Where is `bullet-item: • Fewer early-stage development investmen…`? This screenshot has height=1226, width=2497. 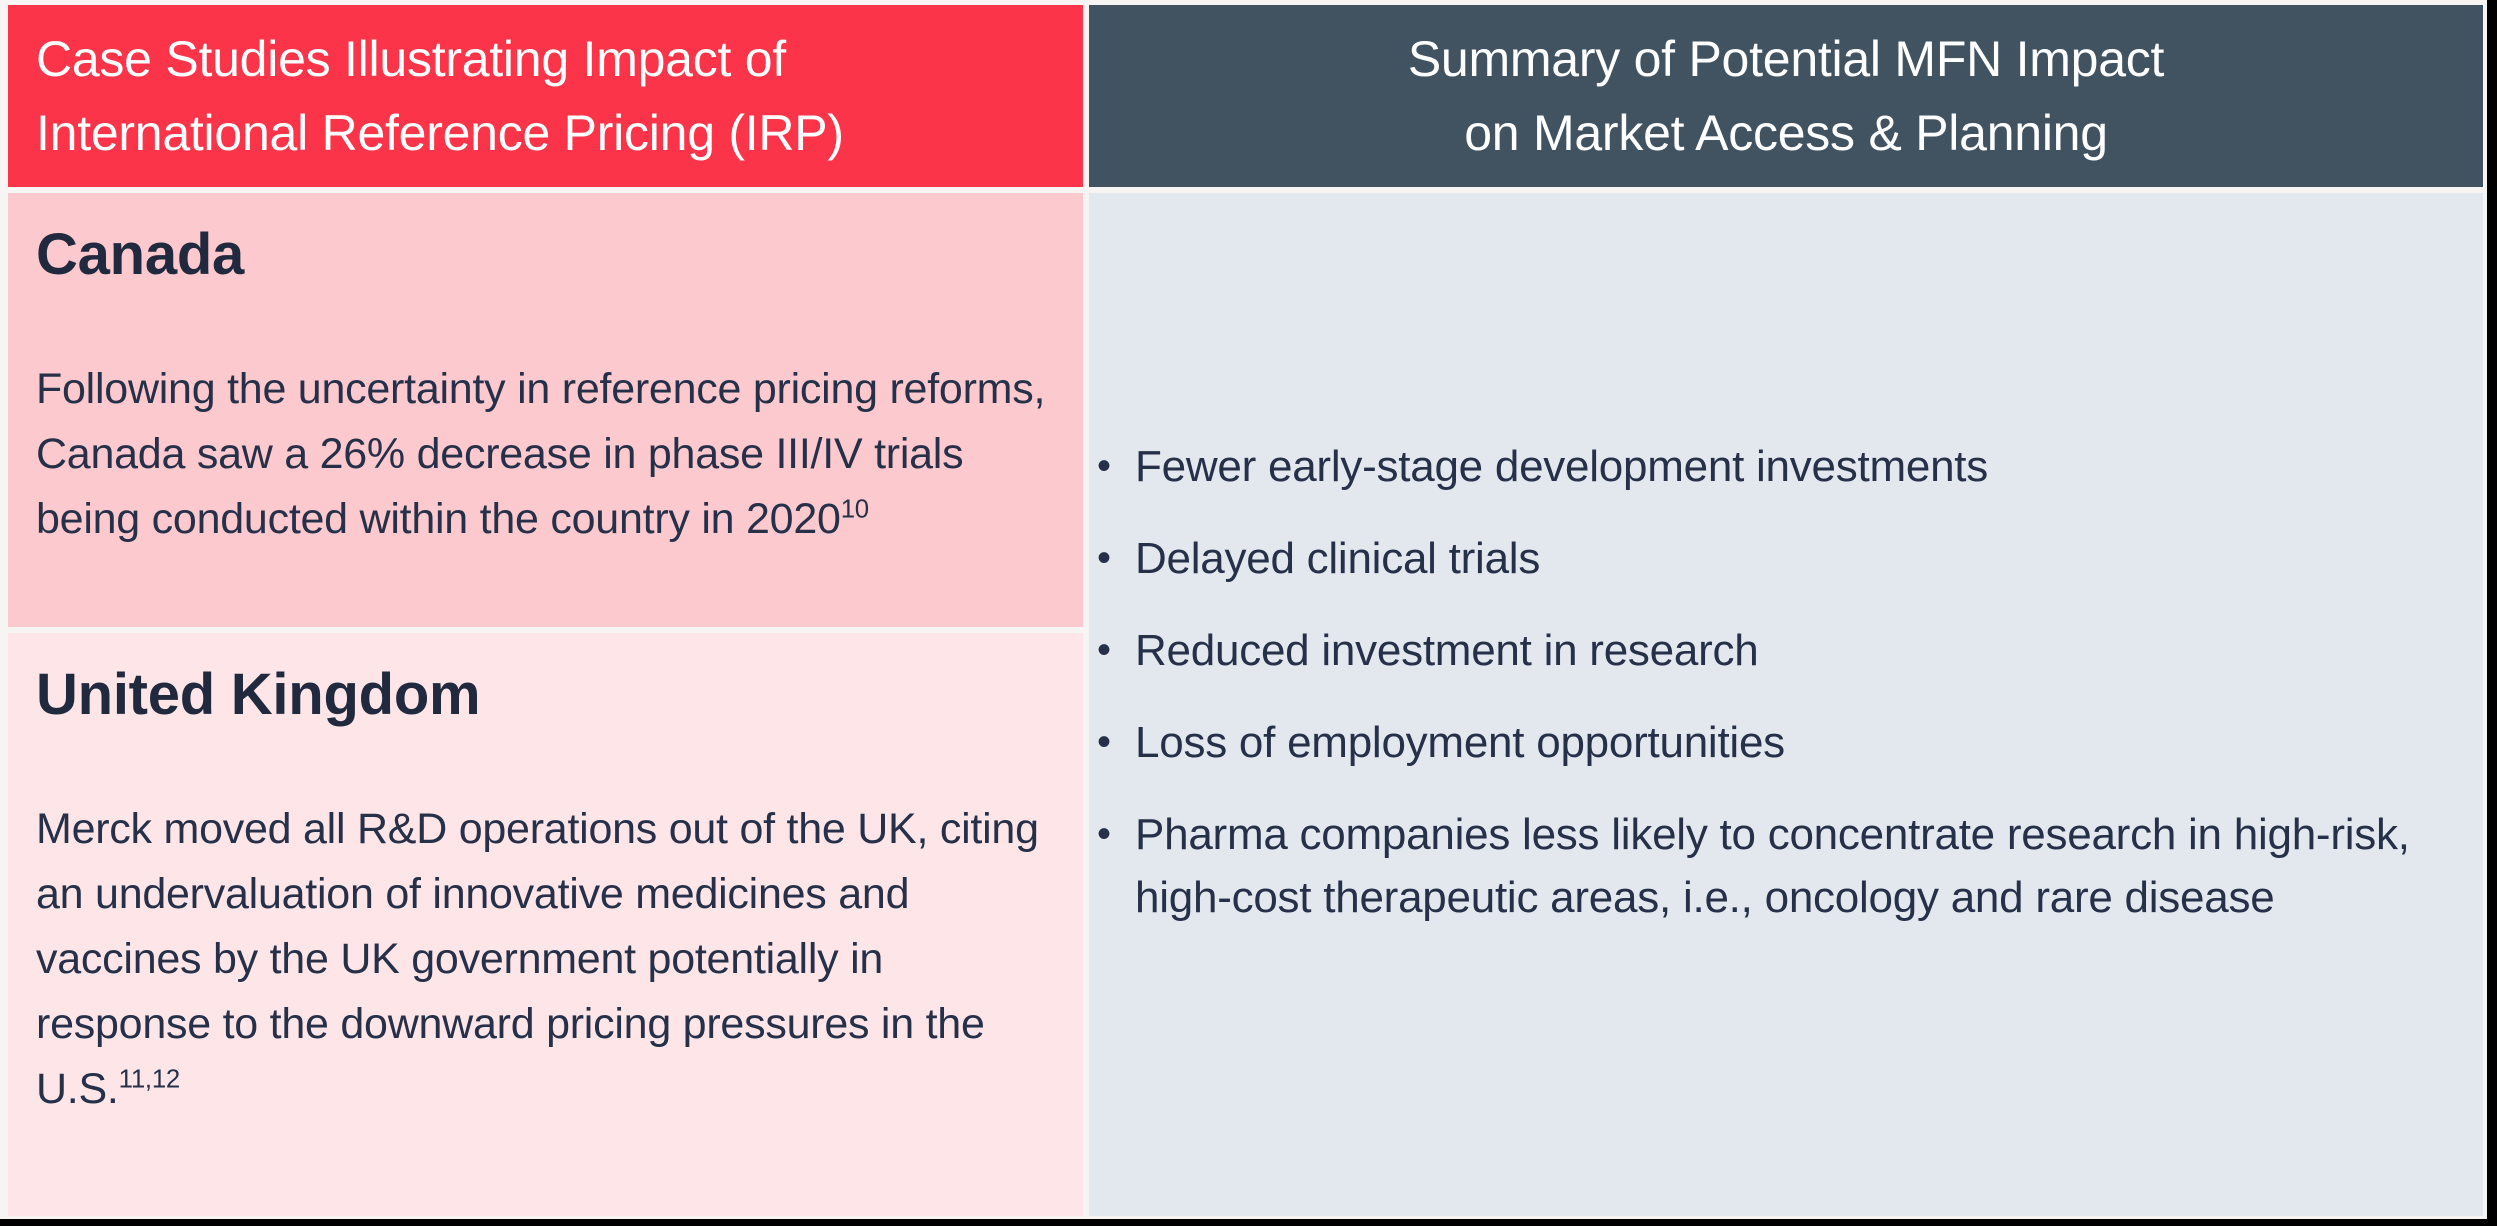
bullet-item: • Fewer early-stage development investmen… is located at coordinates (1759, 466).